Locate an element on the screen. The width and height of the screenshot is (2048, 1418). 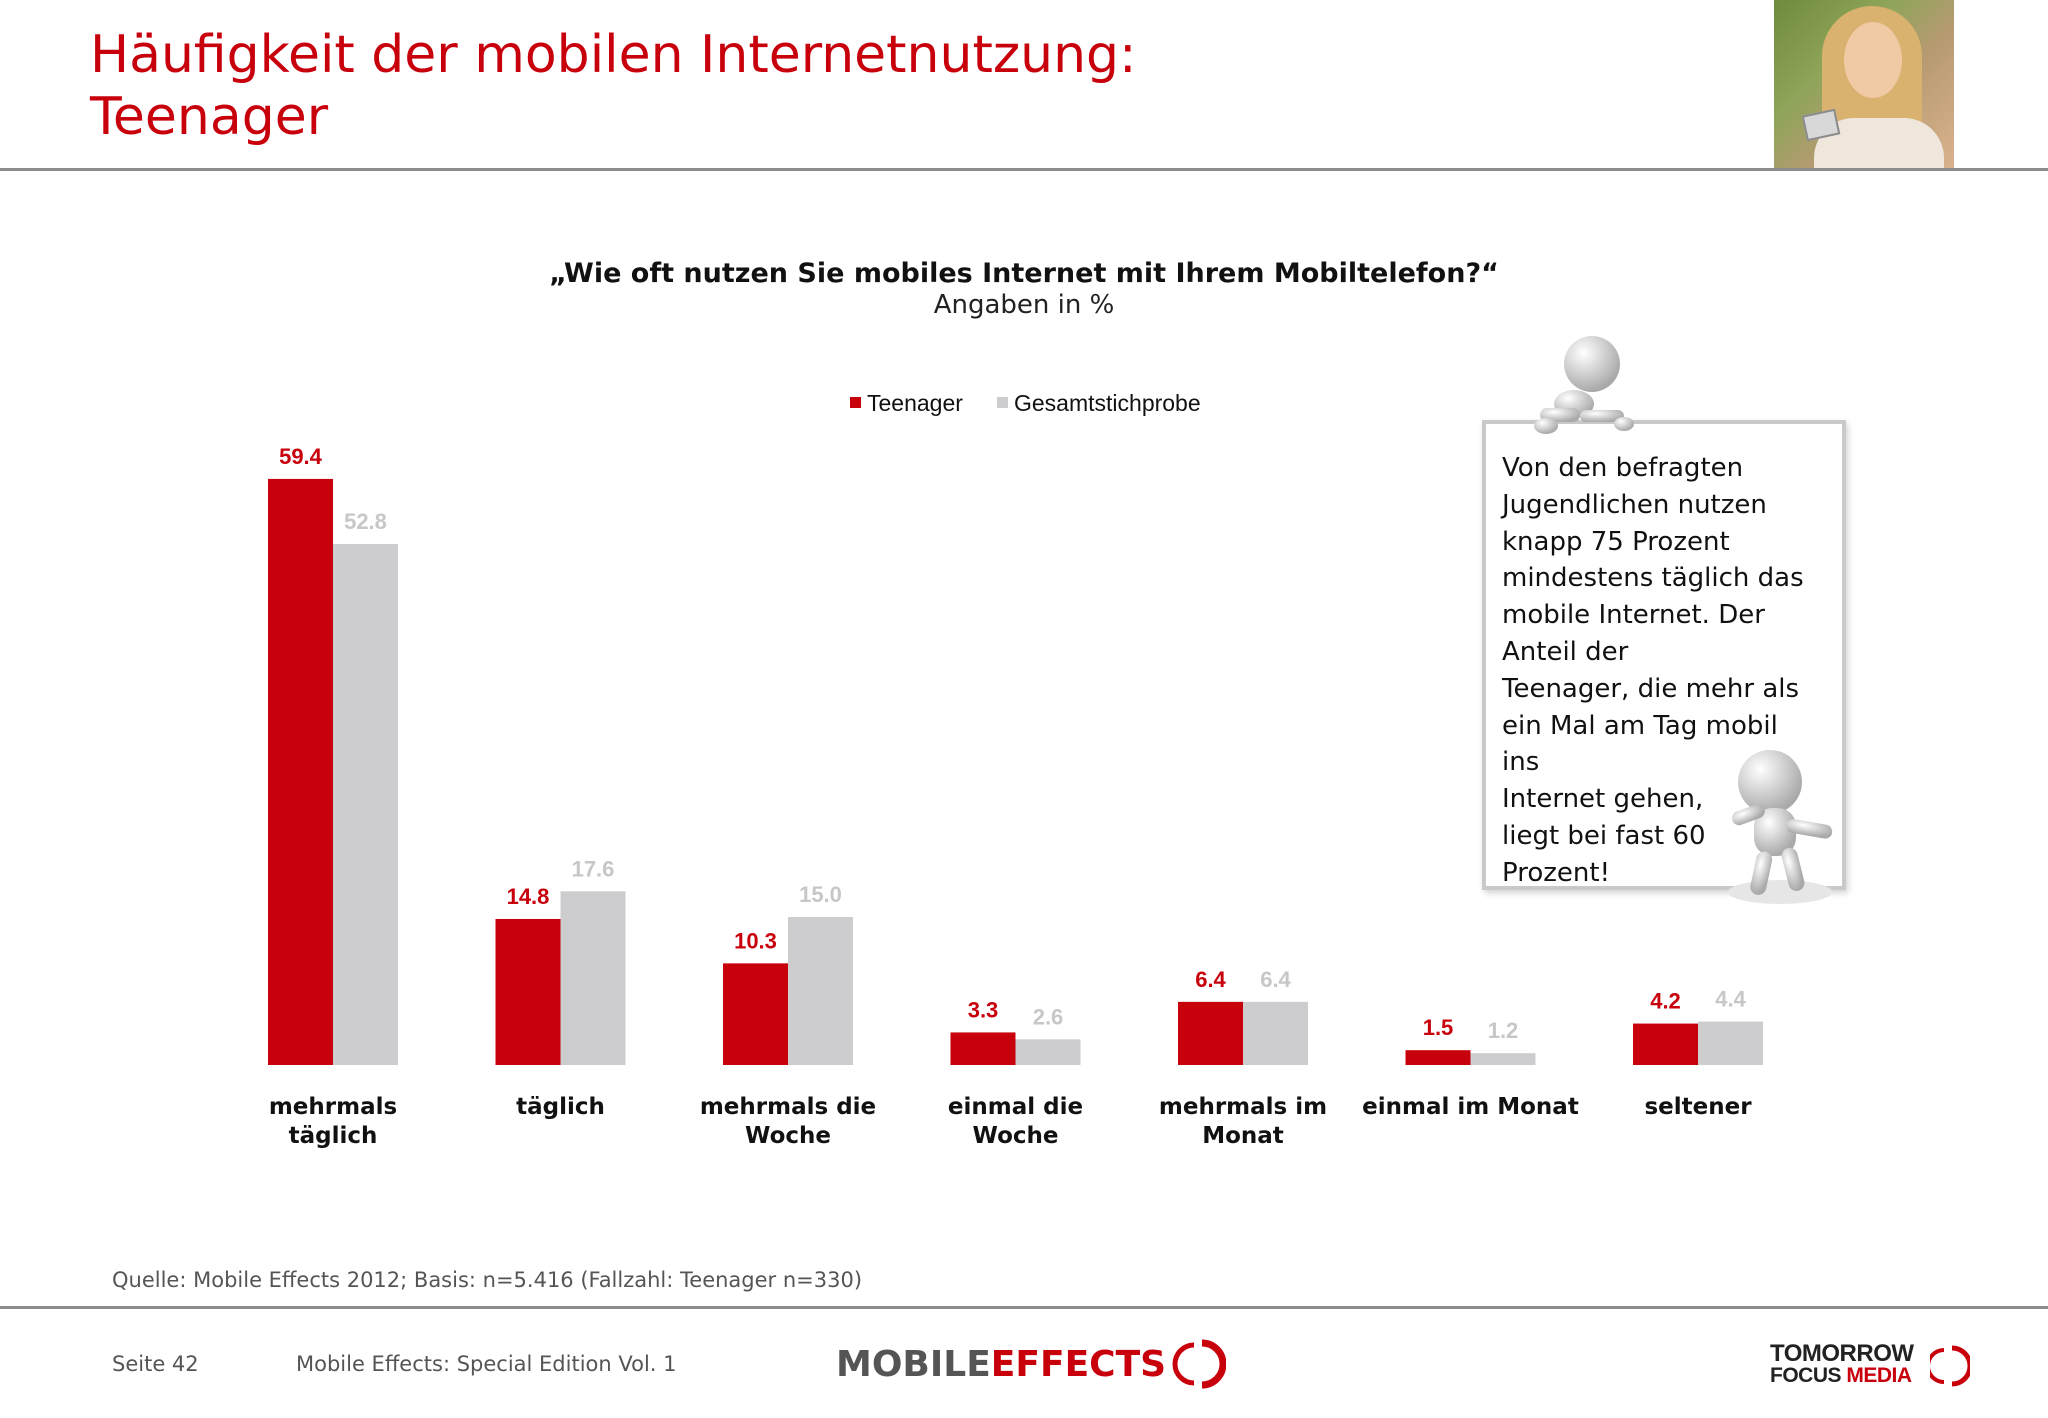
header-divider is located at coordinates (1024, 169).